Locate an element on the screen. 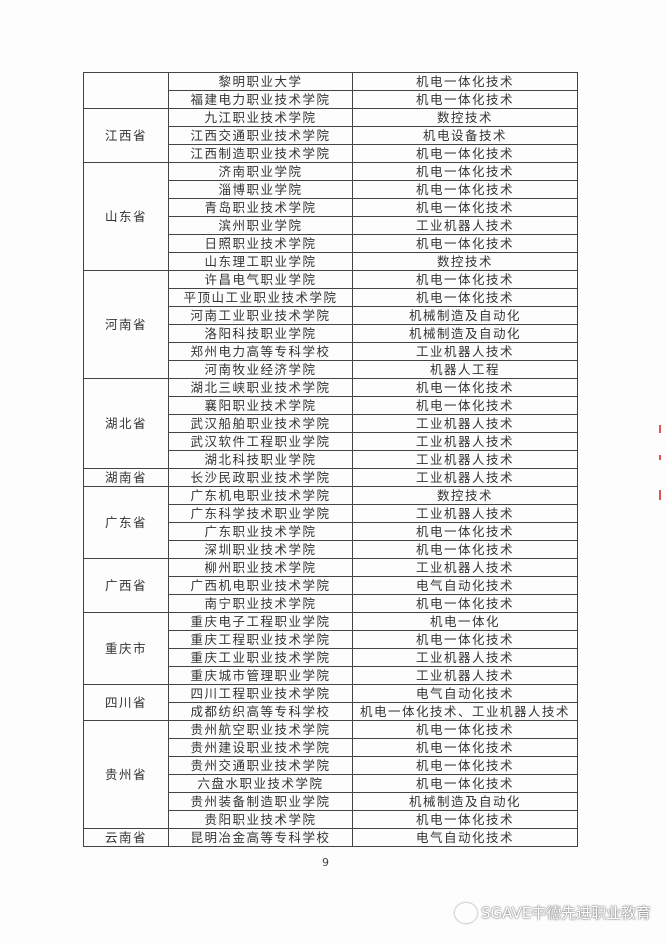 The image size is (666, 944). school-cell: 河南工业职业技术学院 is located at coordinates (260, 315).